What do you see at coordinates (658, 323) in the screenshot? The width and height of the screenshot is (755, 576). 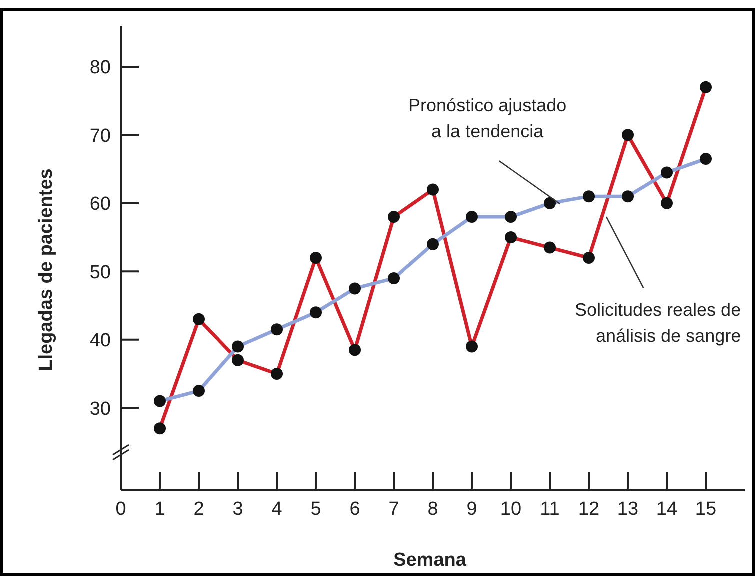 I see `text: Solicitudes reales de análisis de sangre` at bounding box center [658, 323].